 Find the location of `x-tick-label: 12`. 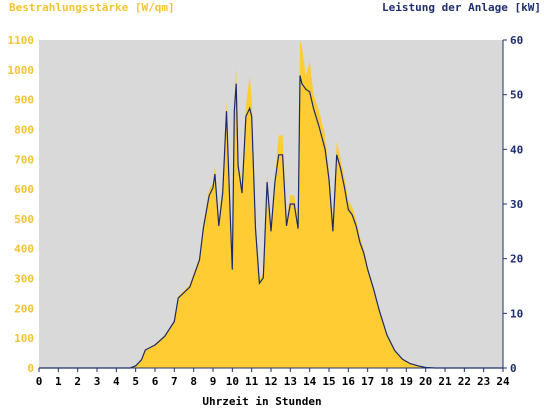

x-tick-label: 12 is located at coordinates (270, 381).